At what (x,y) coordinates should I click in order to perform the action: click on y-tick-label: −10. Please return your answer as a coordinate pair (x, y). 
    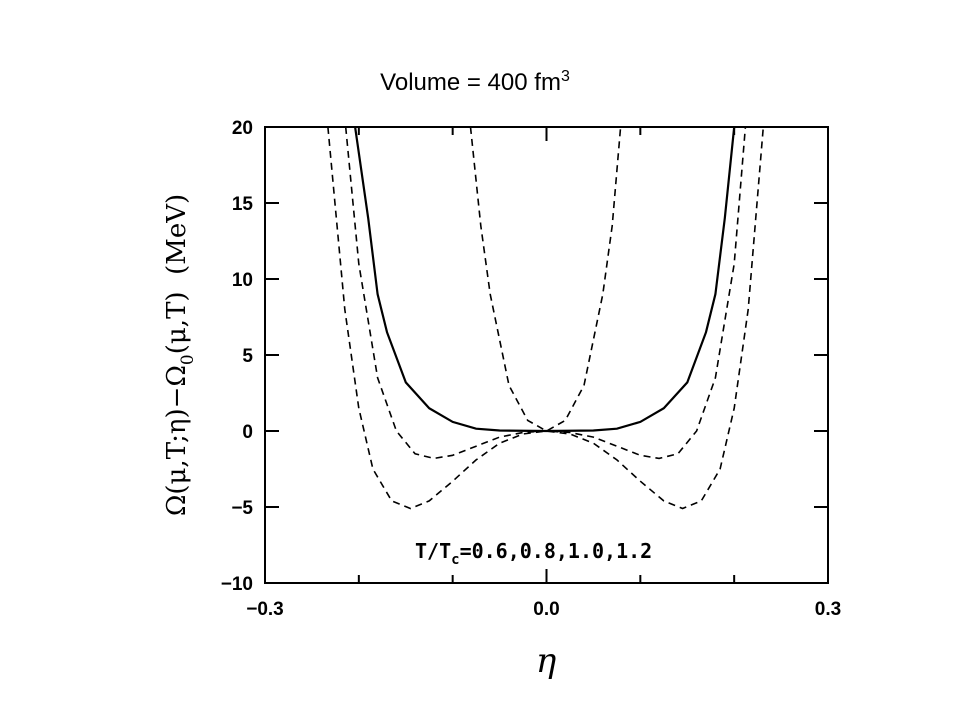
    Looking at the image, I should click on (237, 584).